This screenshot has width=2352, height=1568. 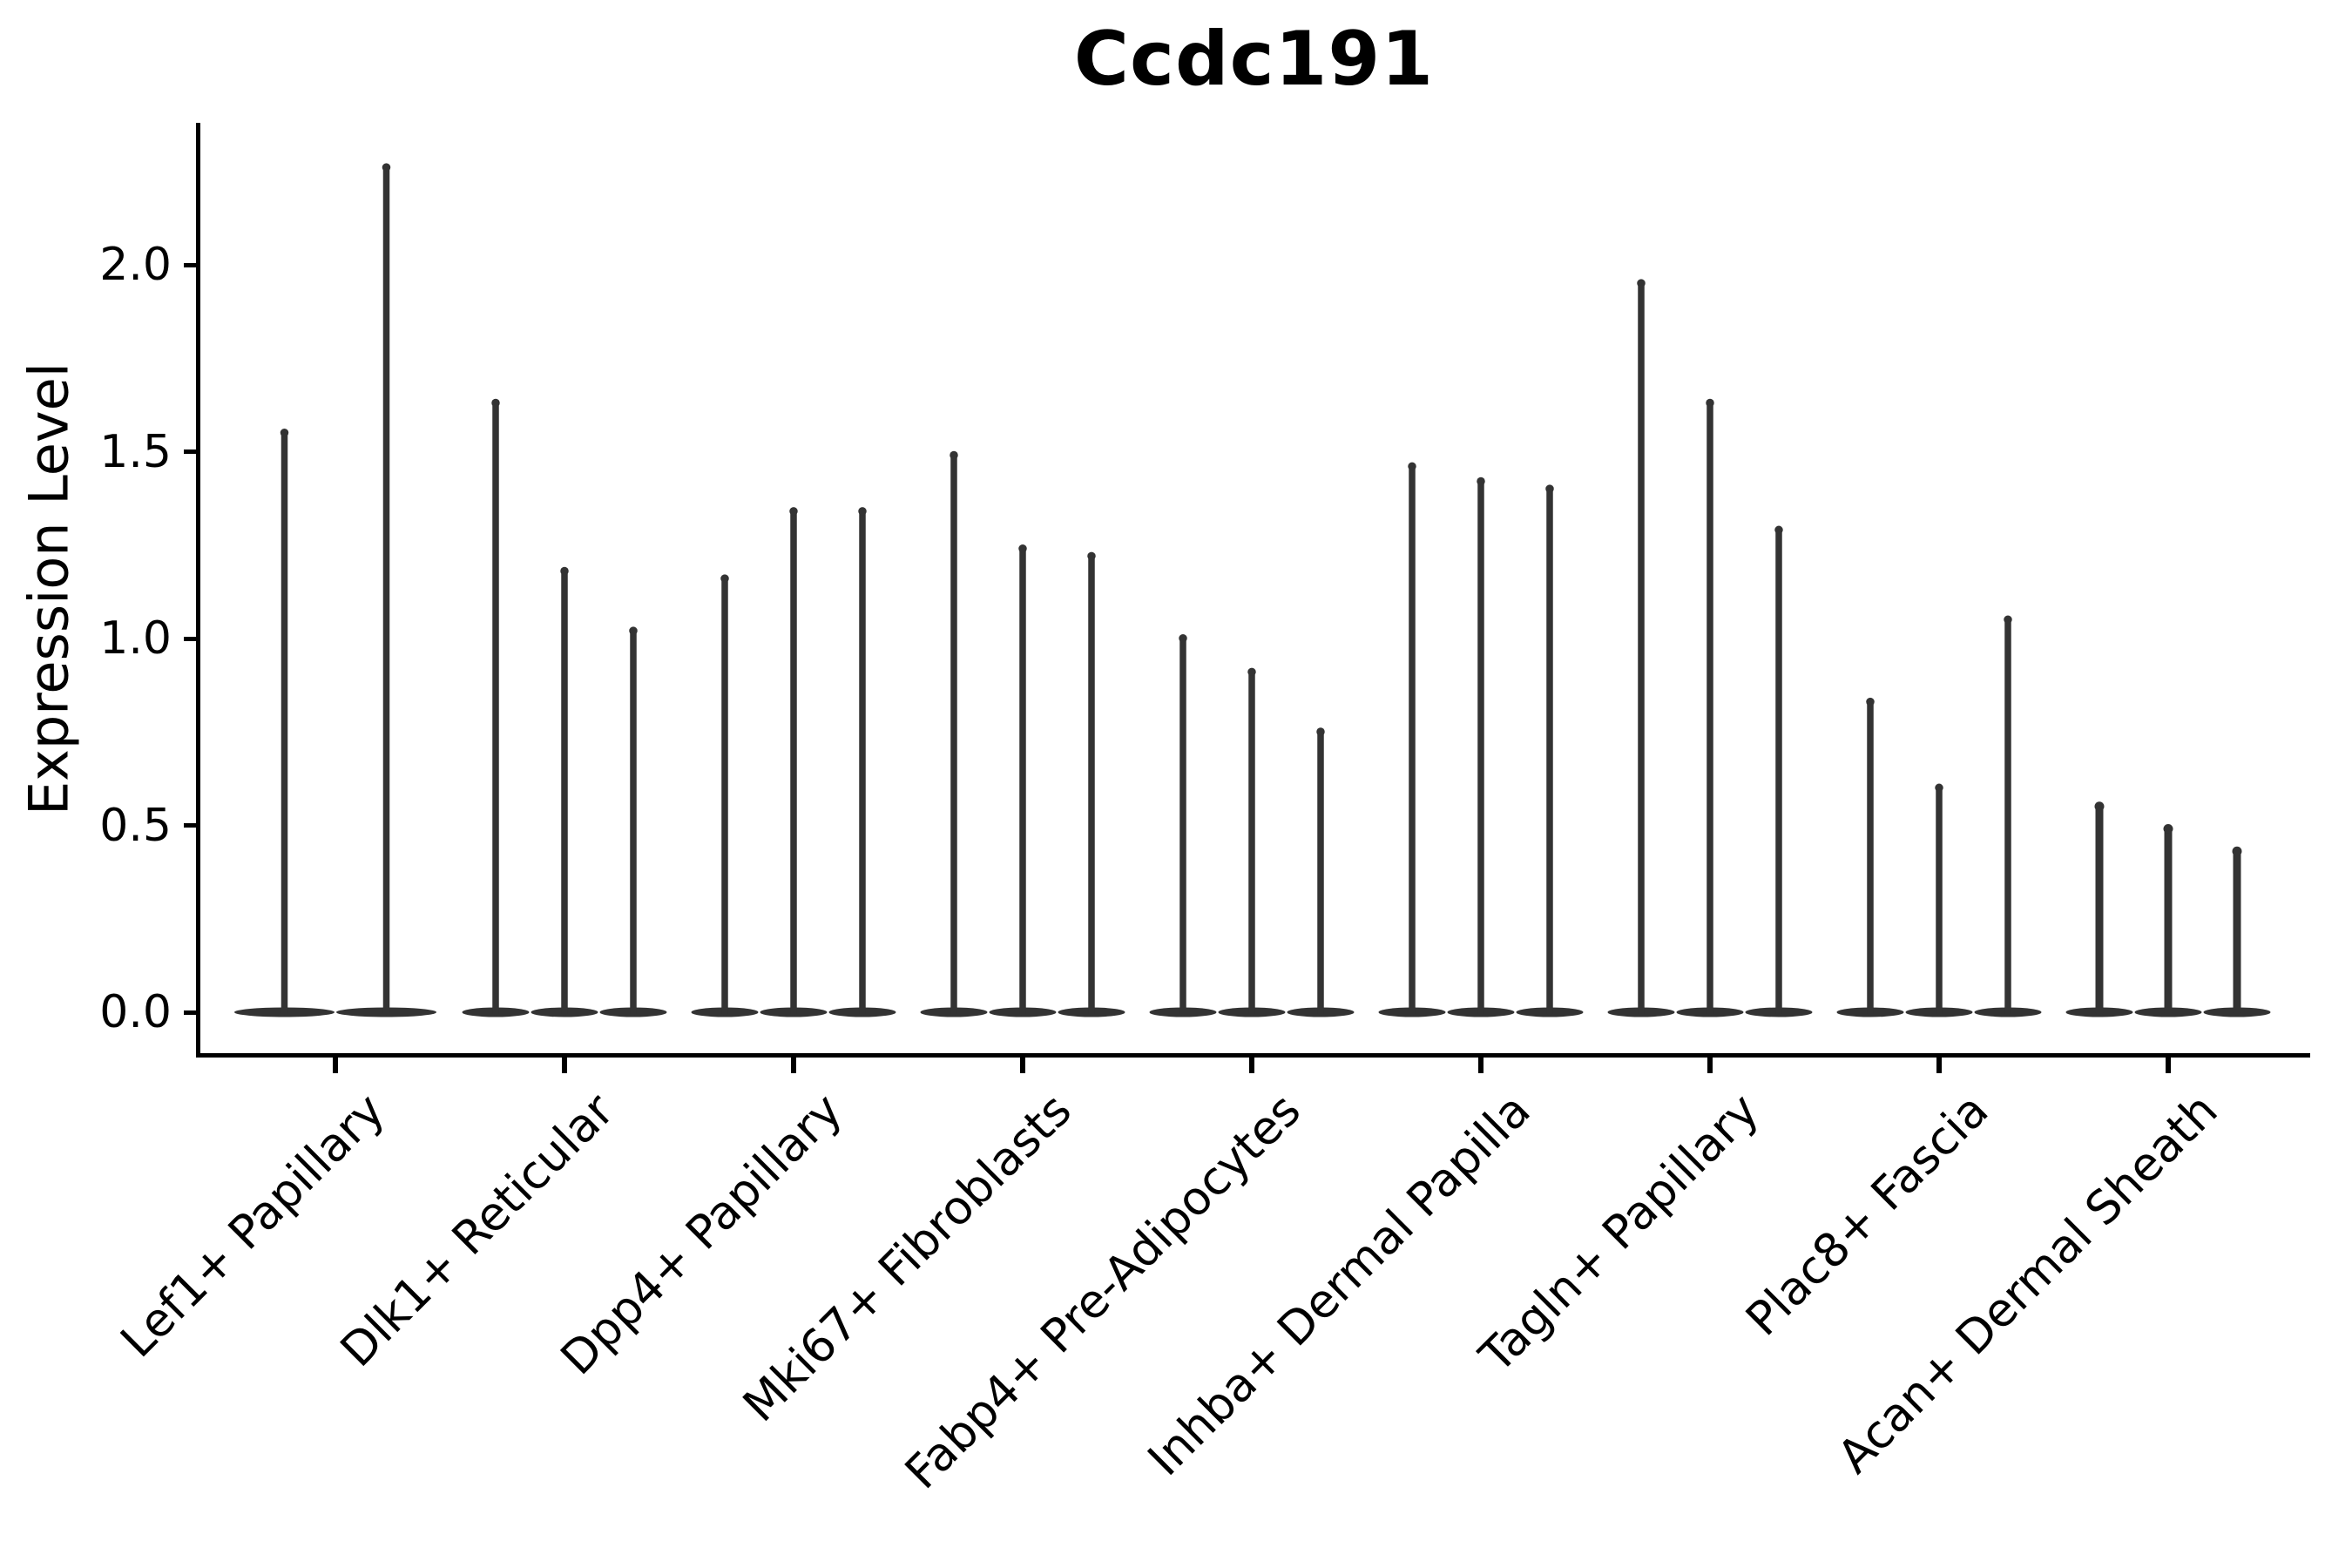 I want to click on y-tick-label: 1.5, so click(x=135, y=451).